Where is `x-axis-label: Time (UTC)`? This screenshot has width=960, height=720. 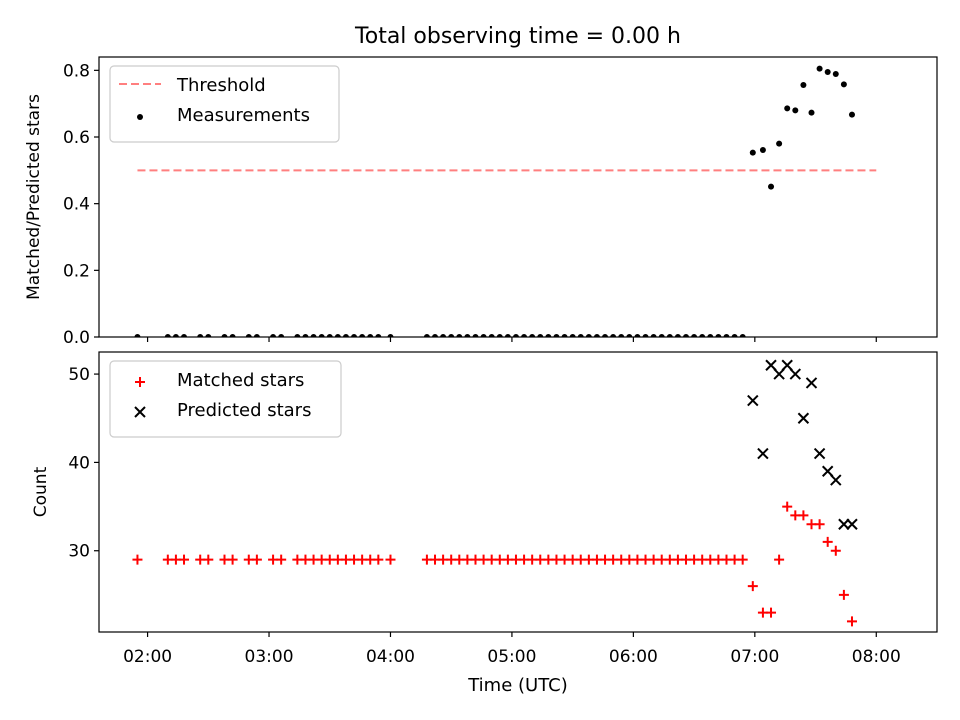 x-axis-label: Time (UTC) is located at coordinates (517, 685).